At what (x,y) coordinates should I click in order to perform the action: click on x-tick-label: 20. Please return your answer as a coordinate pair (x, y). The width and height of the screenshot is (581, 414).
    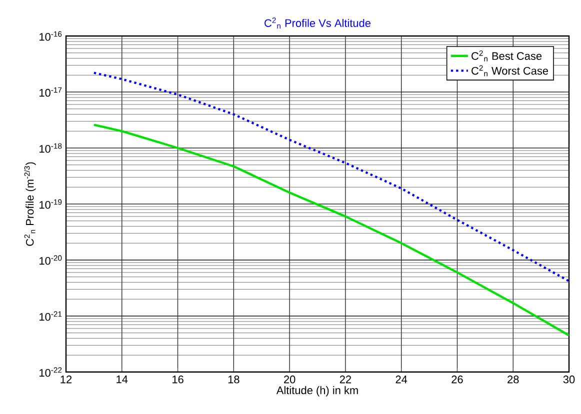
    Looking at the image, I should click on (290, 380).